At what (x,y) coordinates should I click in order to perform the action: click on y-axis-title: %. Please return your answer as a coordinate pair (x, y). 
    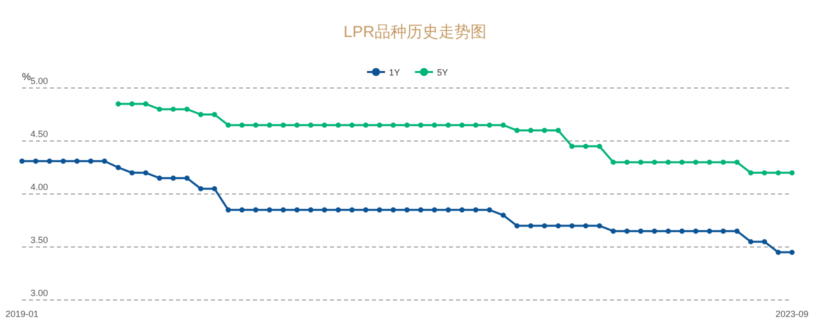
    Looking at the image, I should click on (26, 77).